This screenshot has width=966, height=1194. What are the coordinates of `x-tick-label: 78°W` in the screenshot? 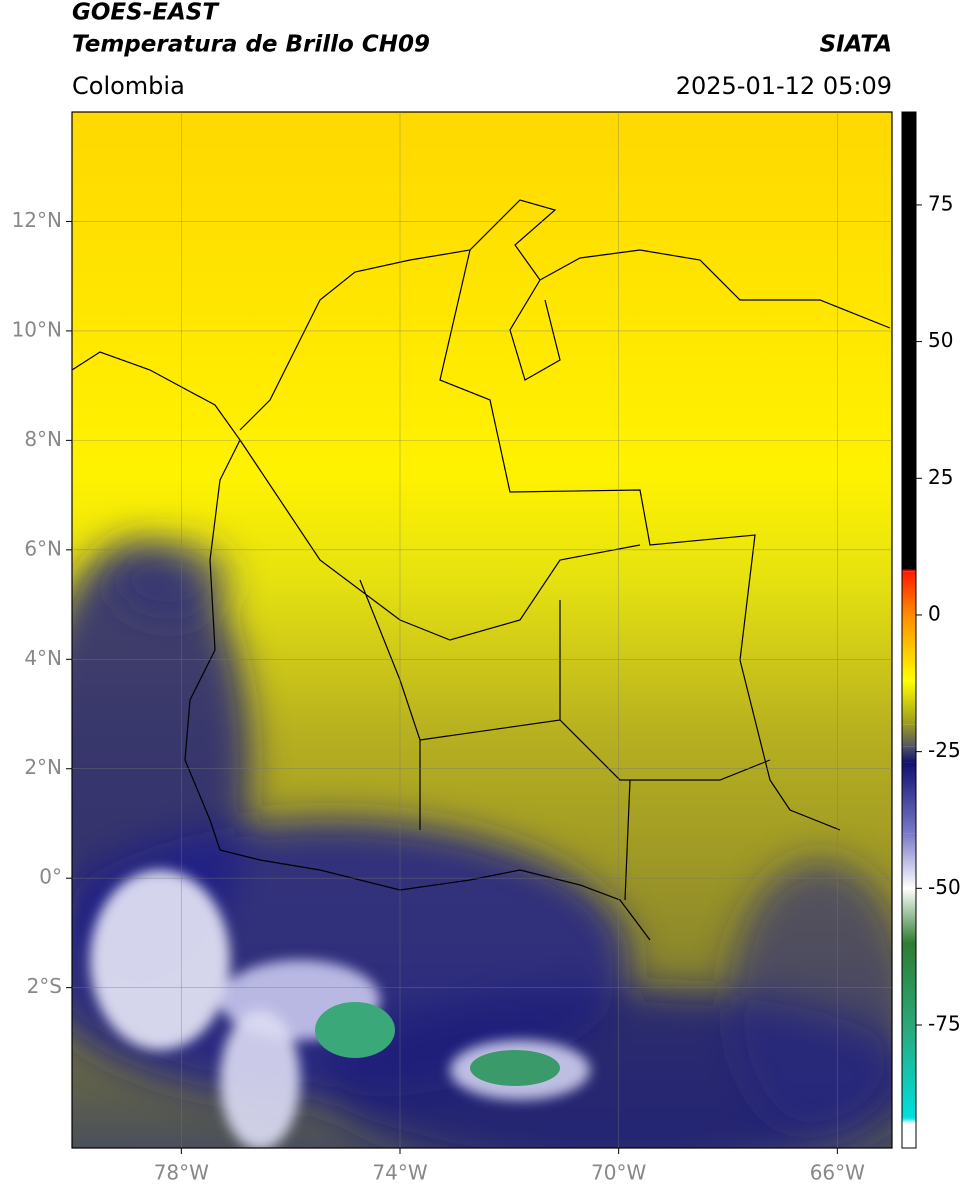 It's located at (181, 1173).